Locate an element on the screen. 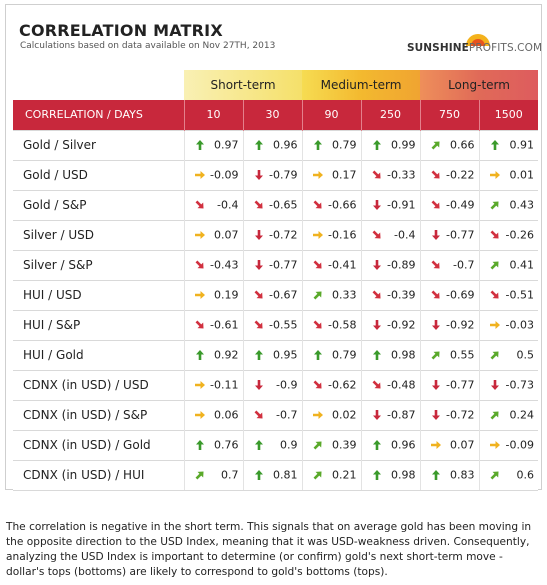 The width and height of the screenshot is (547, 585). correlation-value: -0.77 is located at coordinates (460, 385).